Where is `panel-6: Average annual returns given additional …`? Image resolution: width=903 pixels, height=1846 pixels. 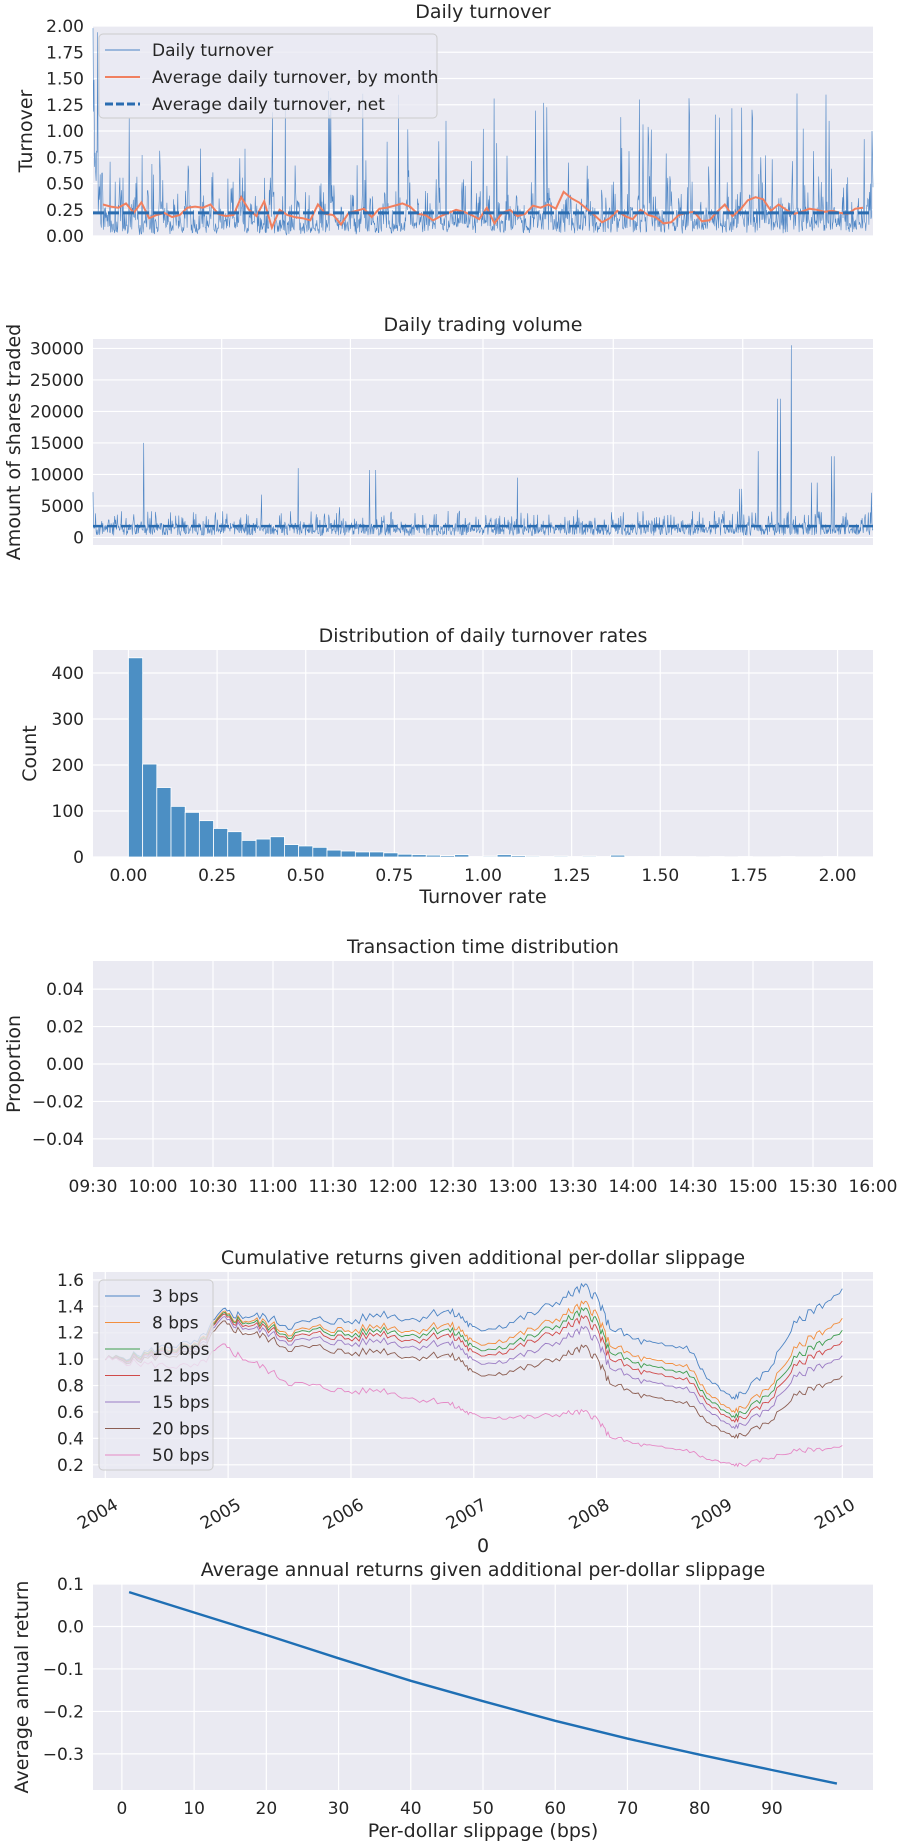
panel-6: Average annual returns given additional … is located at coordinates (442, 1700).